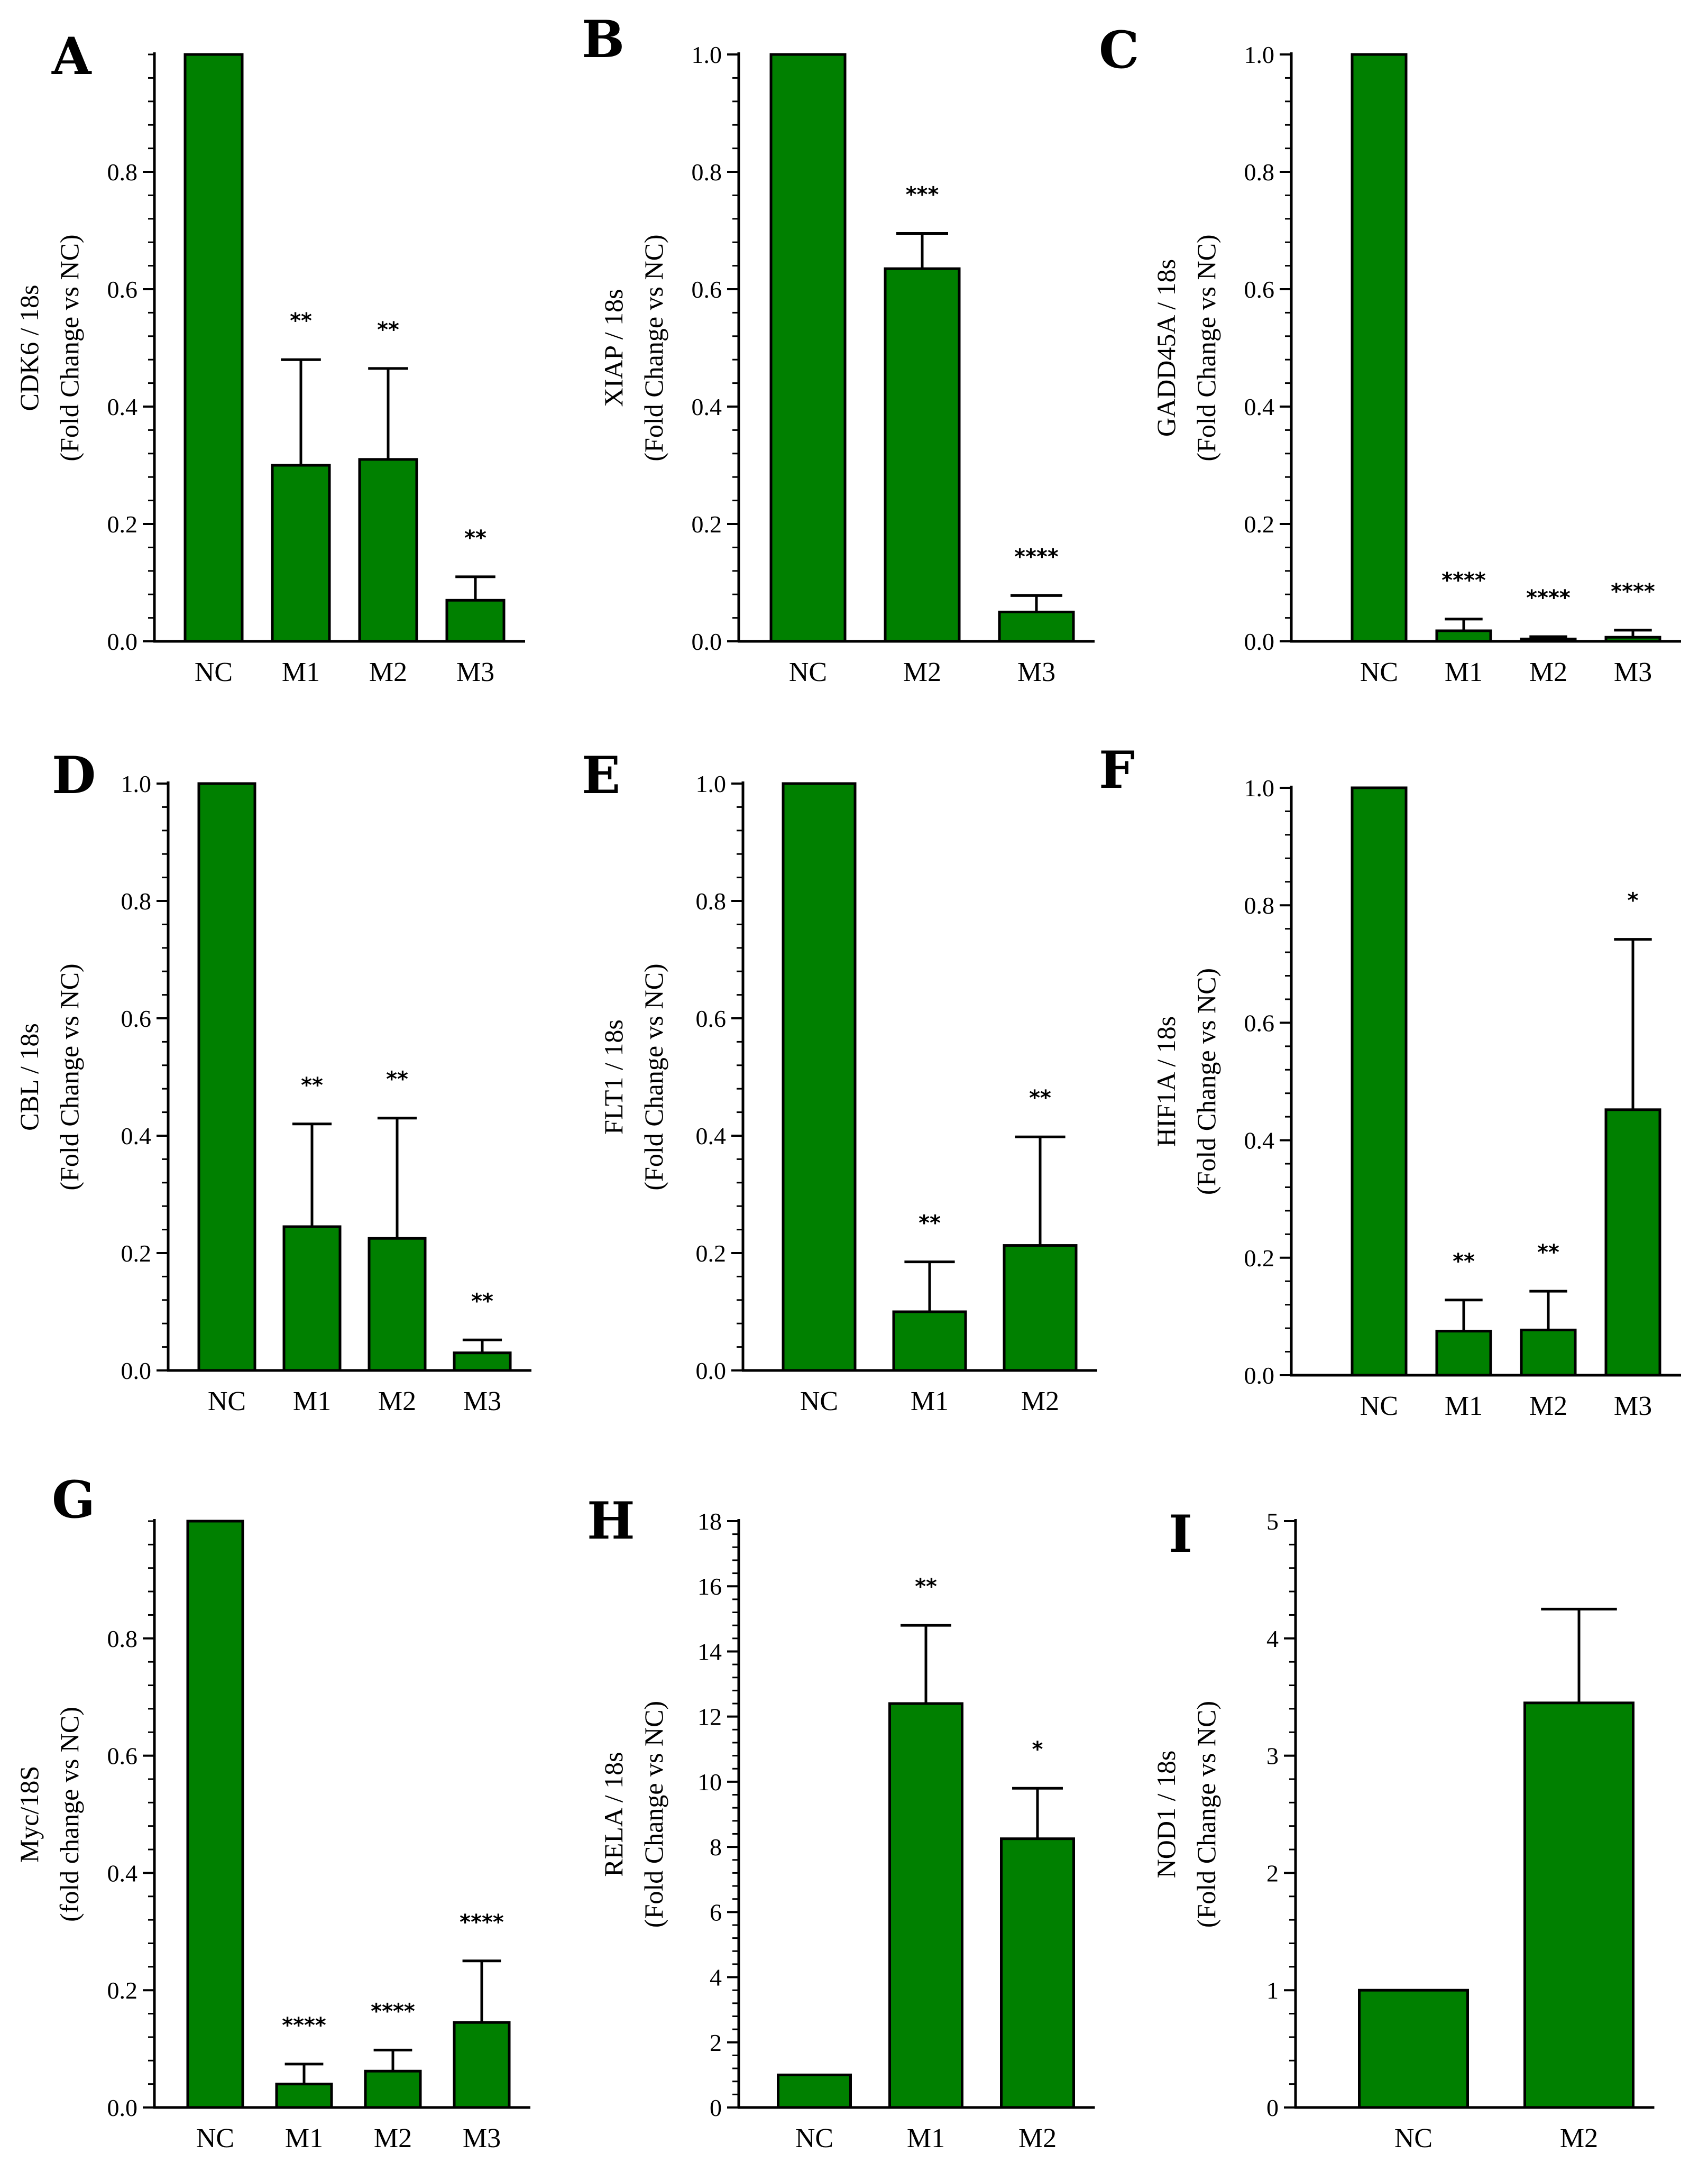 The image size is (1708, 2163). Describe the element at coordinates (614, 1077) in the screenshot. I see `y-axis-label: FLT1 / 18s` at that location.